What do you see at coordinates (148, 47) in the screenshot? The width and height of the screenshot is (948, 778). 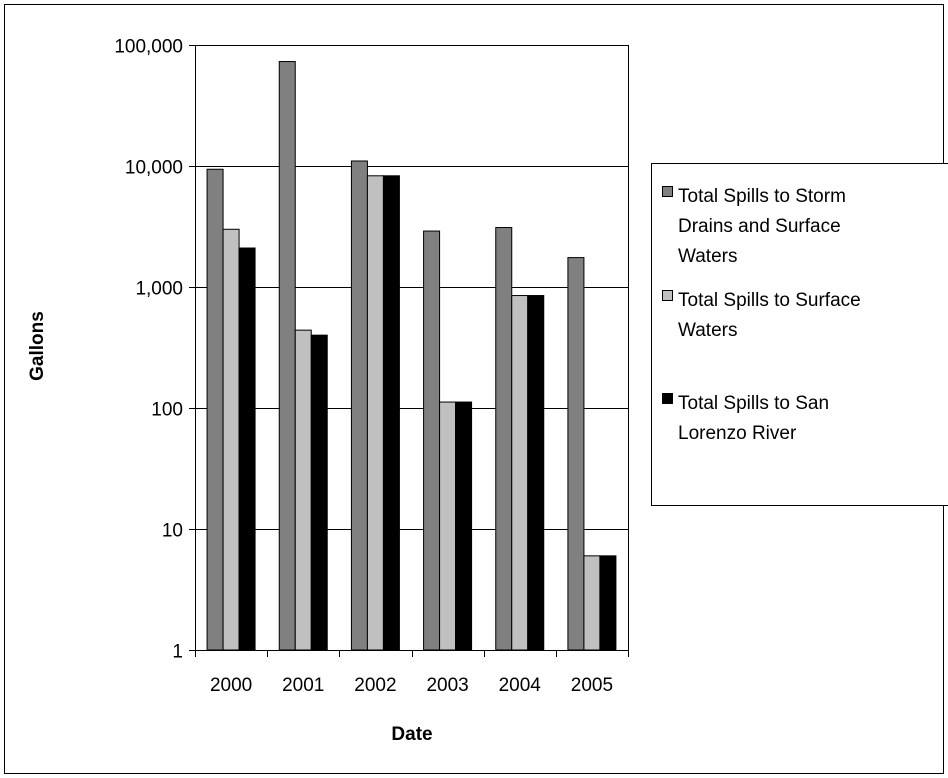 I see `y-tick-label: 100,000` at bounding box center [148, 47].